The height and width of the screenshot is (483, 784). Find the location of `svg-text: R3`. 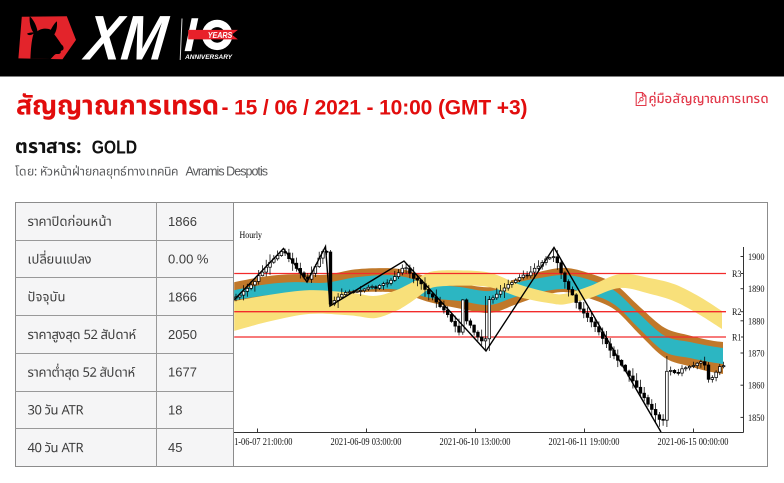

svg-text: R3 is located at coordinates (737, 275).